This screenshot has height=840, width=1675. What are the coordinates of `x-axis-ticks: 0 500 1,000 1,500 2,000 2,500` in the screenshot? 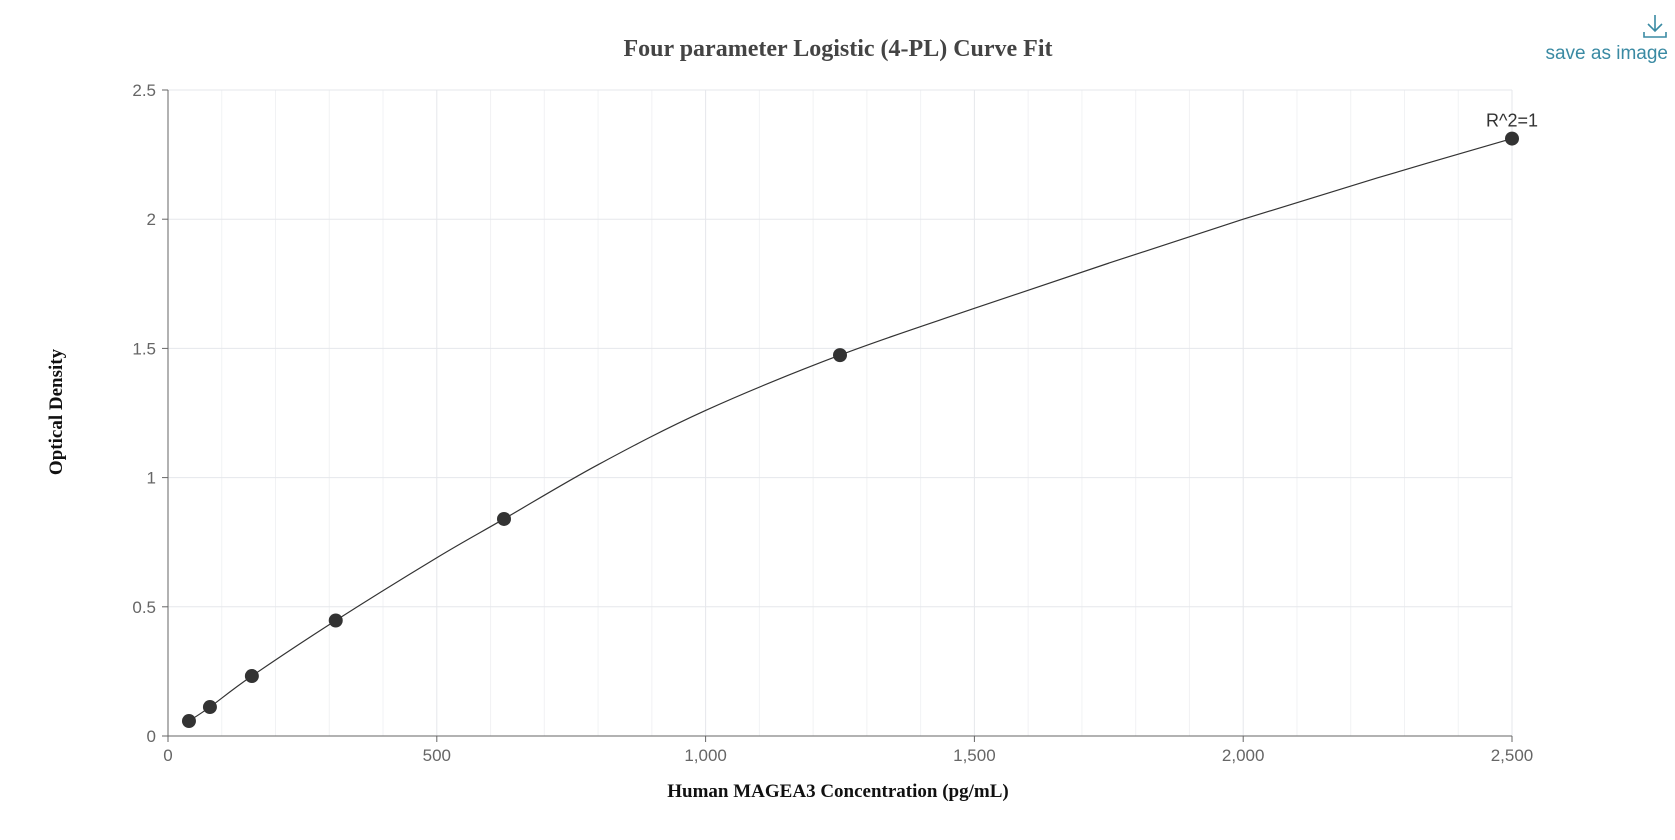 It's located at (848, 750).